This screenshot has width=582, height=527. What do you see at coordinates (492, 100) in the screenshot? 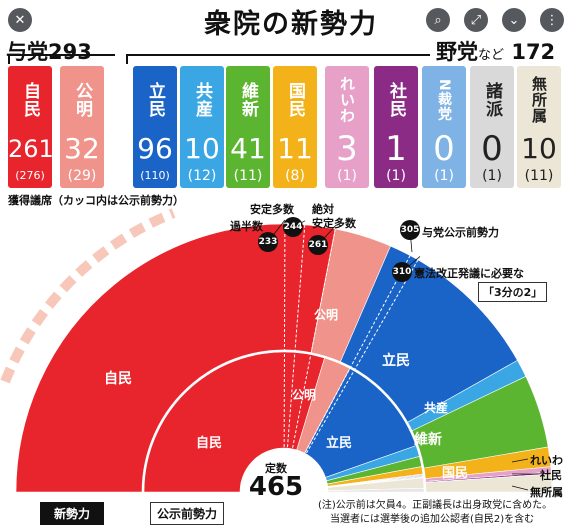
I see `party-name: 諸派` at bounding box center [492, 100].